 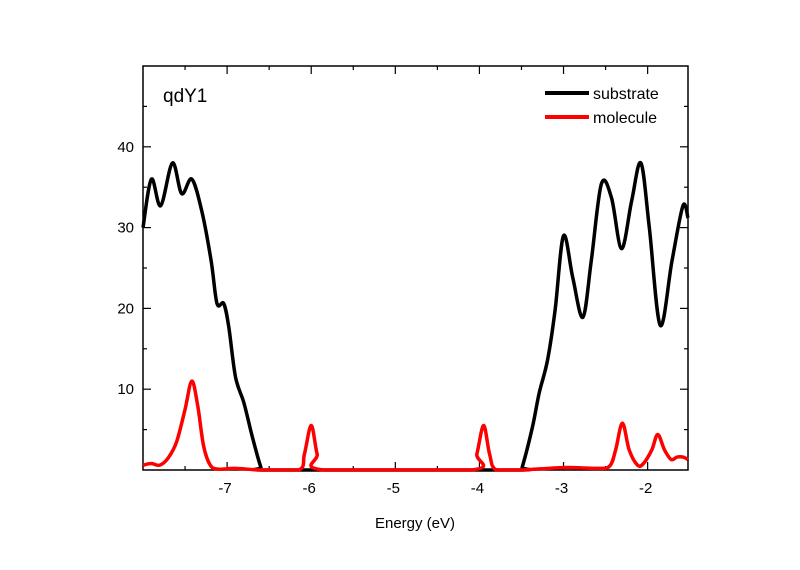 I want to click on x-tick-label: -5, so click(x=393, y=488).